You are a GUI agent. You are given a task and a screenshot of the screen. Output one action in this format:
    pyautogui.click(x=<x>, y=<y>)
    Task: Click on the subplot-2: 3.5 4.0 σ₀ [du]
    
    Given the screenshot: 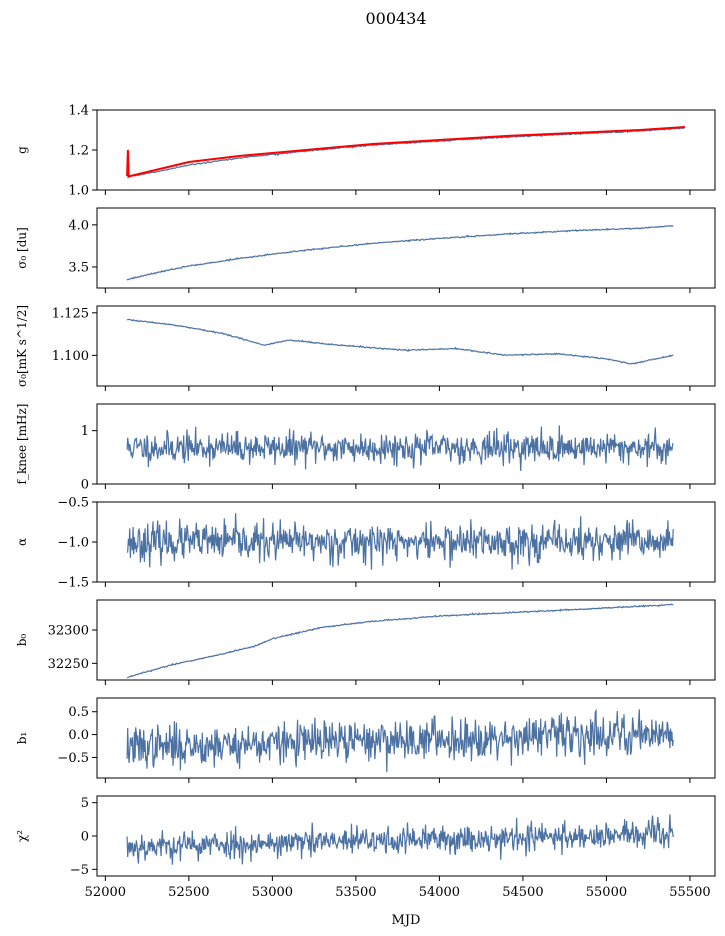 What is the action you would take?
    pyautogui.click(x=365, y=250)
    